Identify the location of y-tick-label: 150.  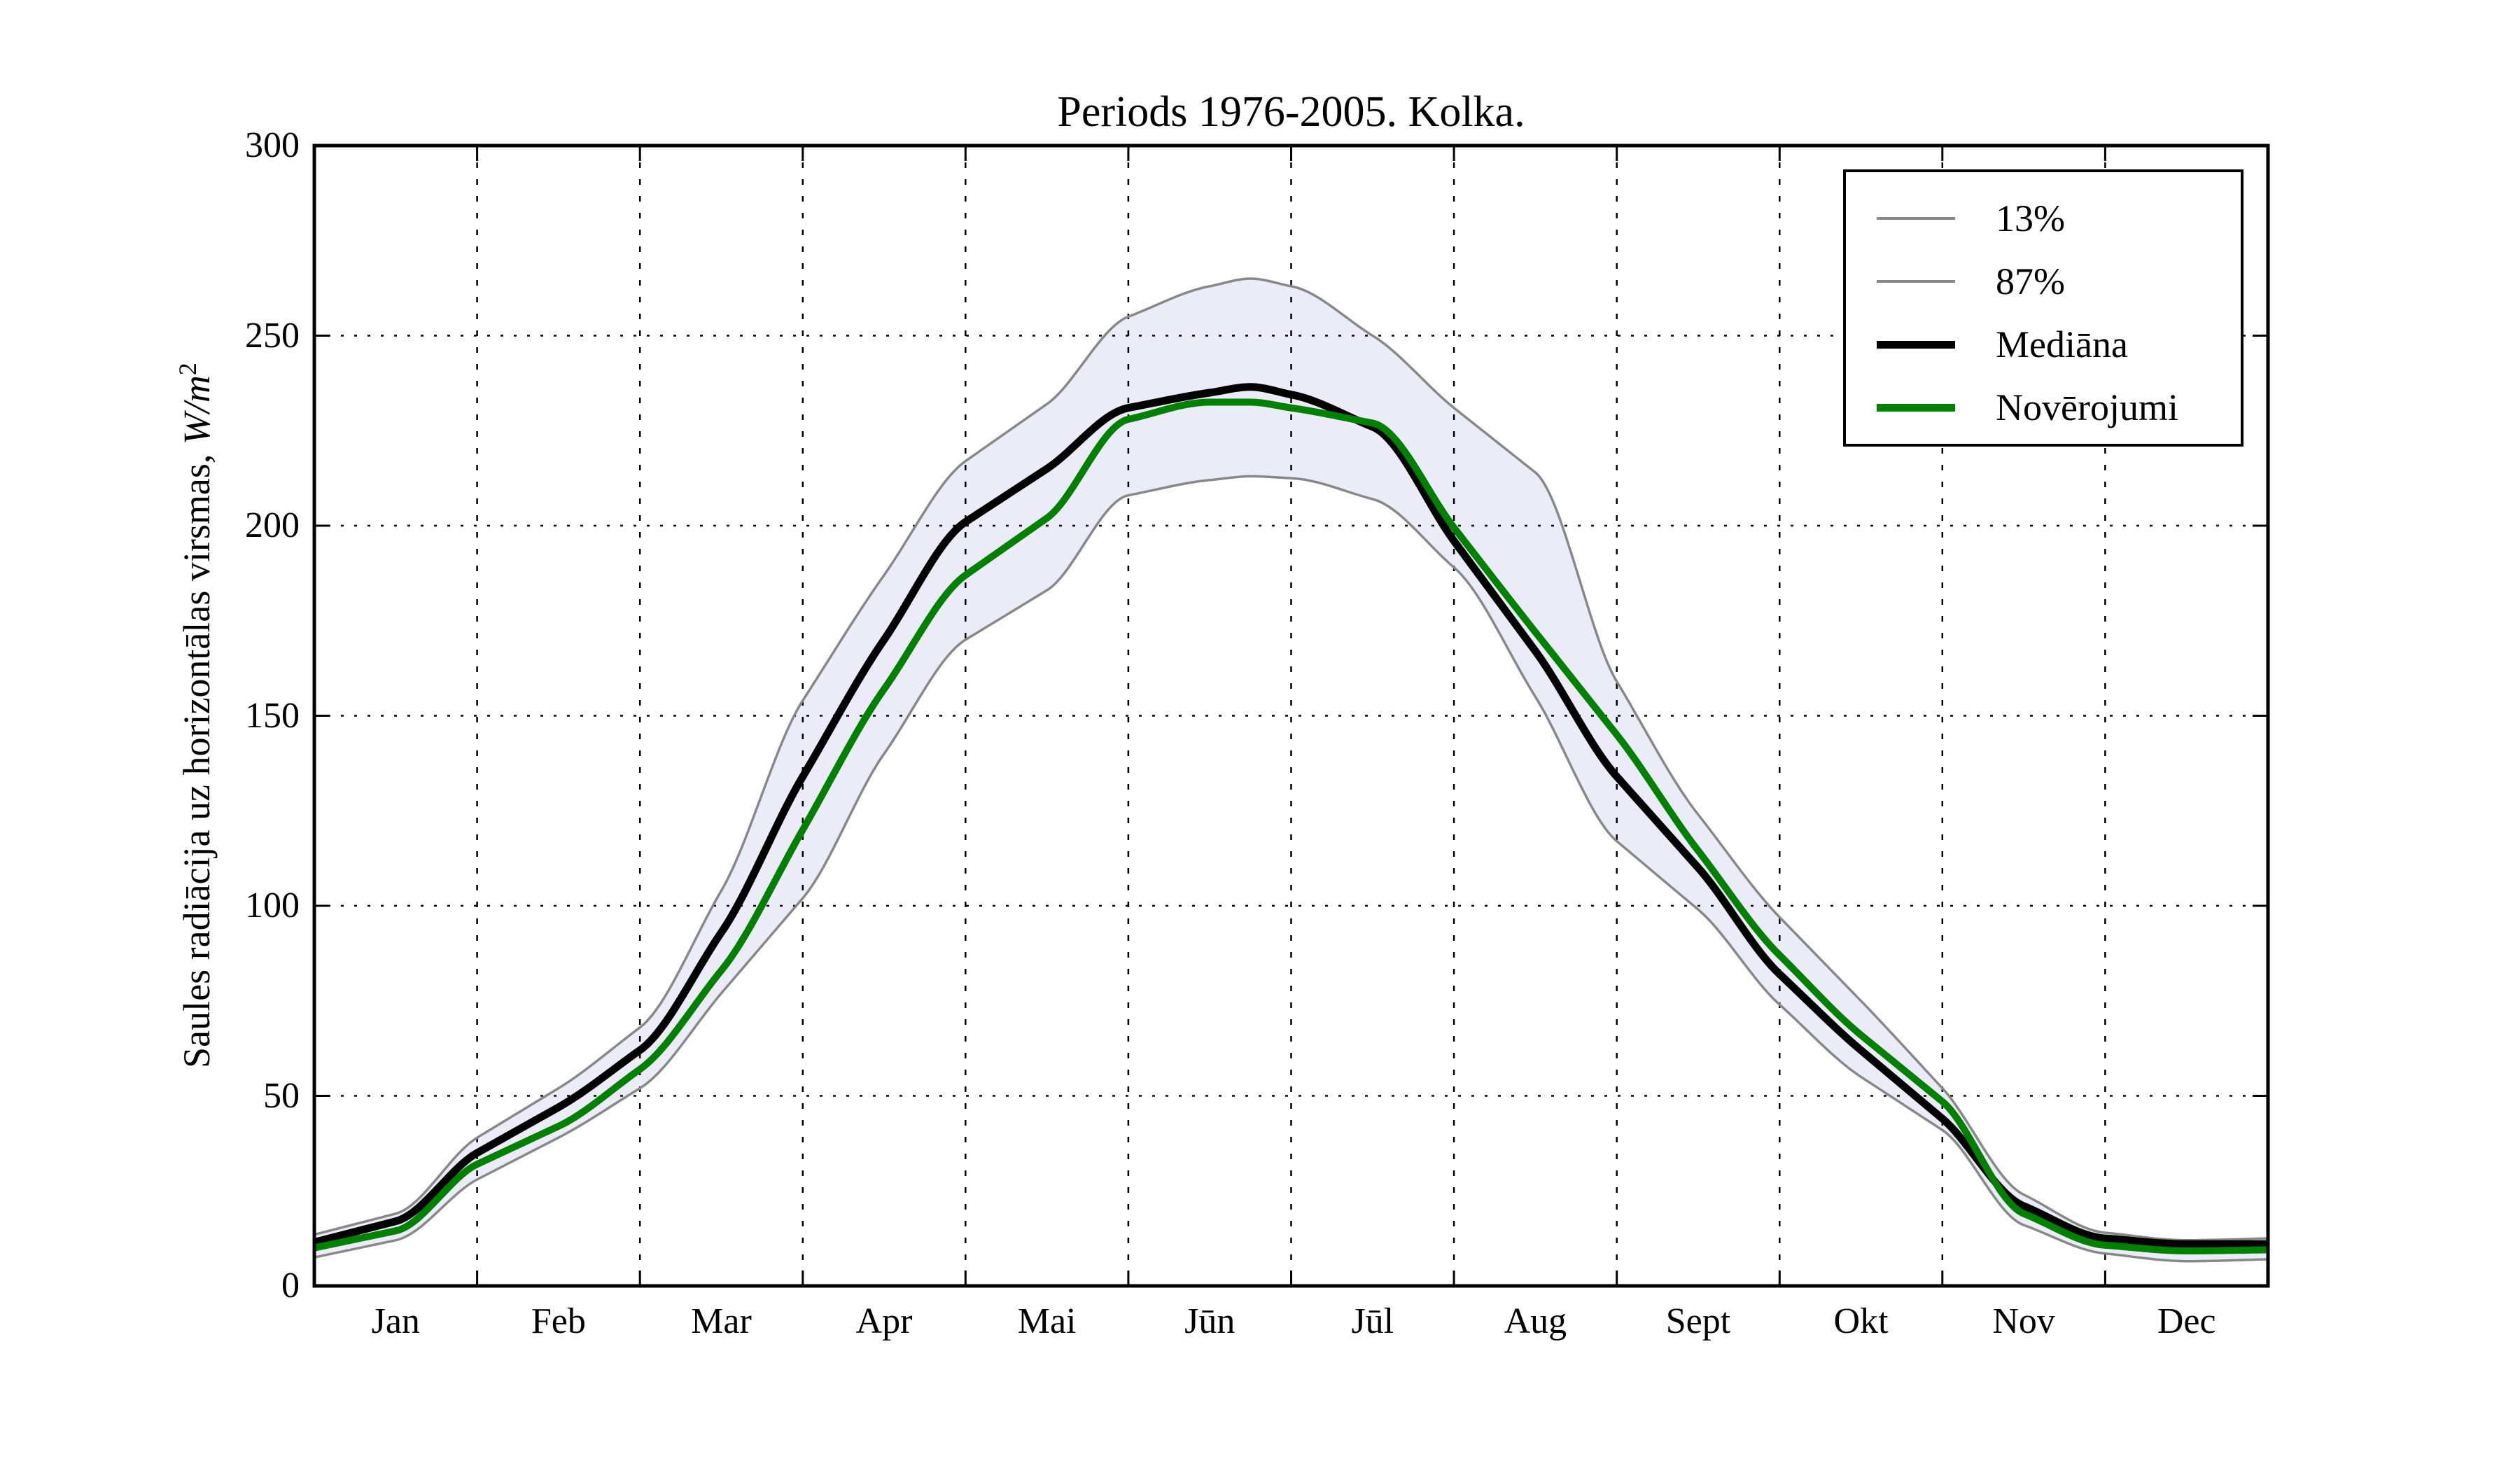
(272, 715).